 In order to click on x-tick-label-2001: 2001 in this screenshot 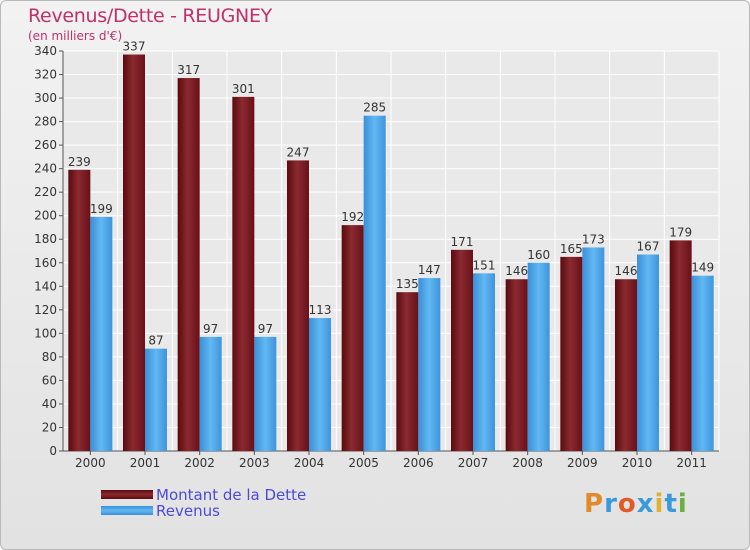, I will do `click(145, 463)`.